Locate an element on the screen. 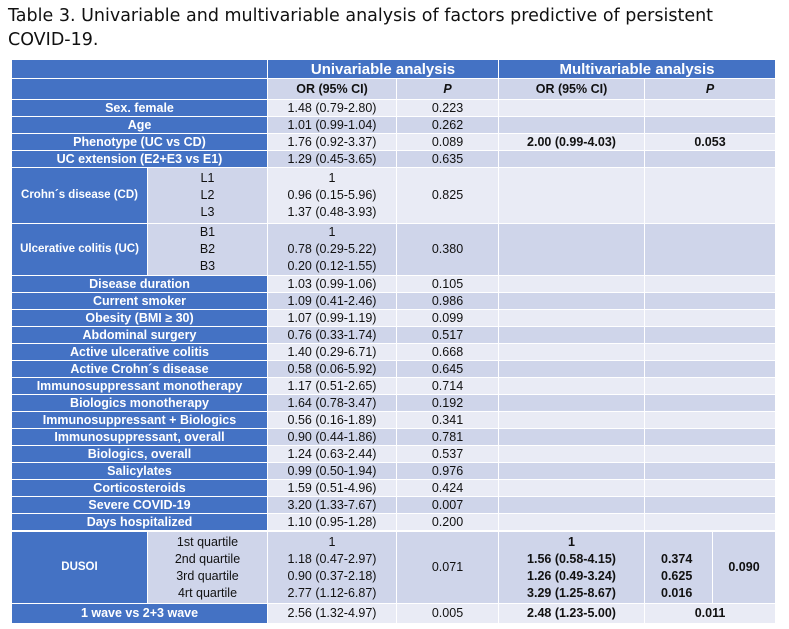 The width and height of the screenshot is (789, 629). row-label: Active Crohn´s disease is located at coordinates (140, 369).